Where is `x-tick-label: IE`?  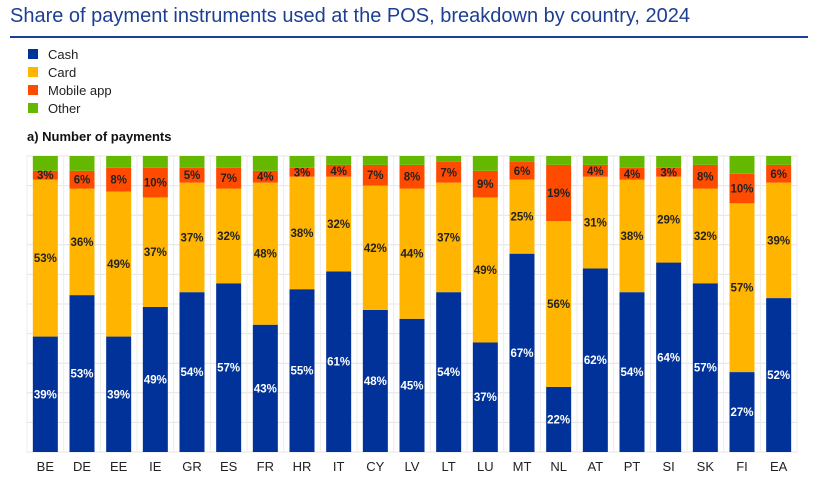
x-tick-label: IE is located at coordinates (155, 466).